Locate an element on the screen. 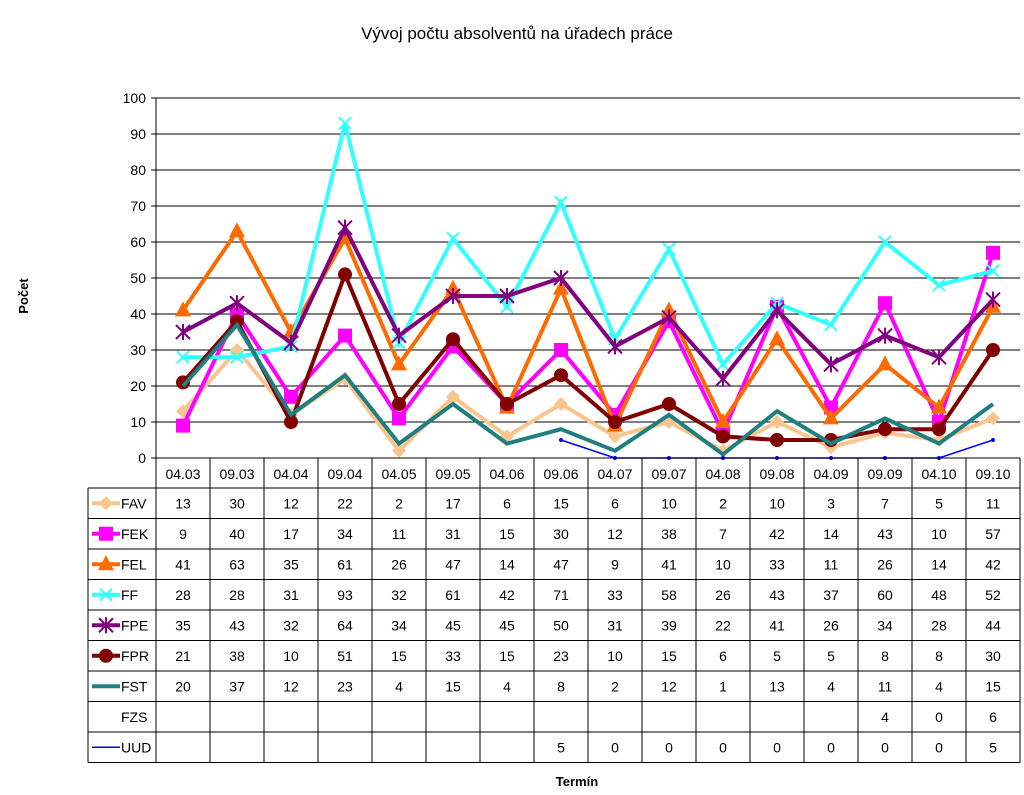  data-label: 4 is located at coordinates (399, 686).